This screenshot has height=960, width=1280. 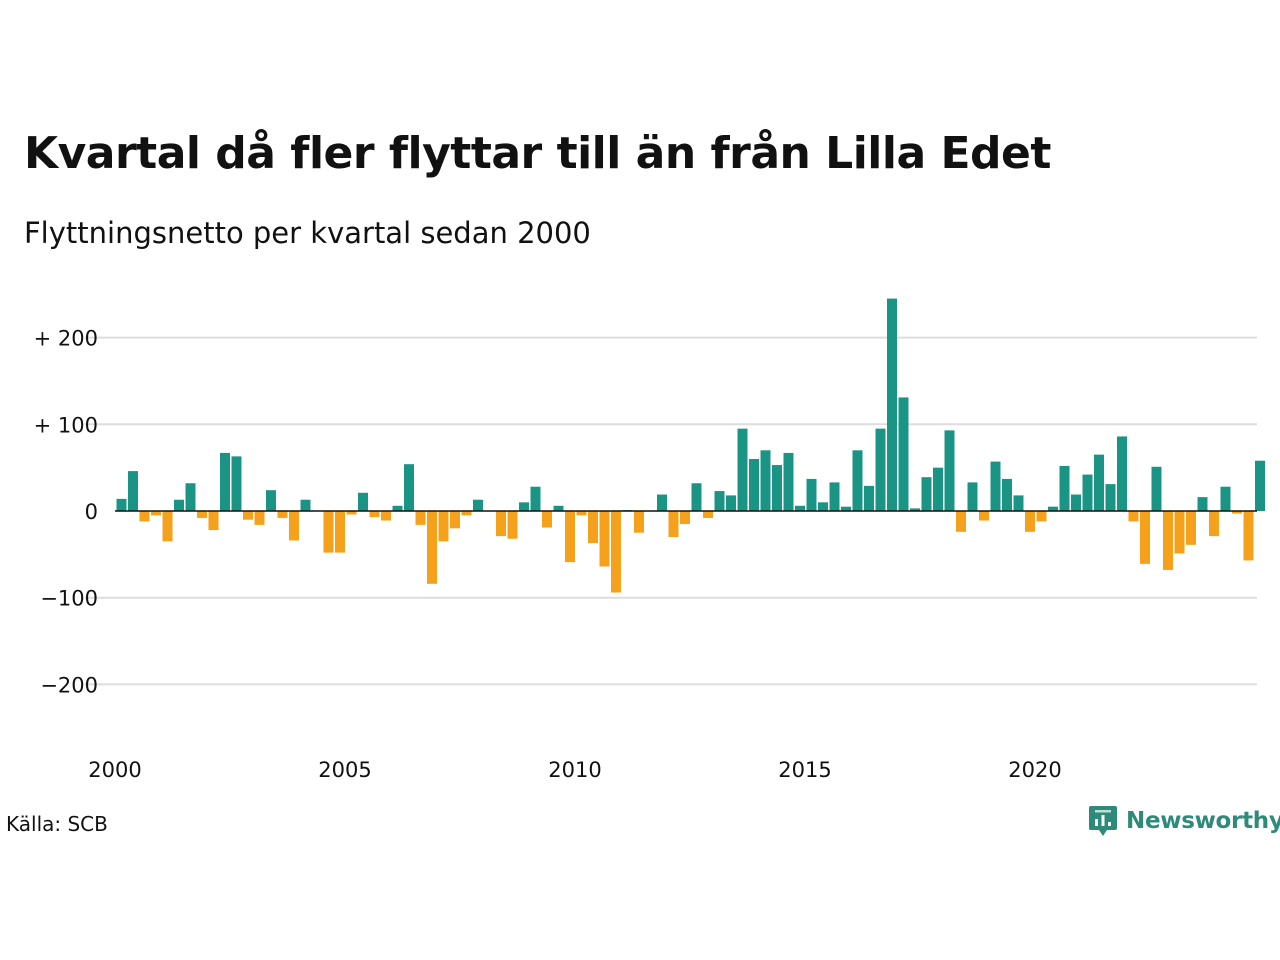 What do you see at coordinates (66, 512) in the screenshot?
I see `y-axis-labels: + 200 + 100 0 −100 −200` at bounding box center [66, 512].